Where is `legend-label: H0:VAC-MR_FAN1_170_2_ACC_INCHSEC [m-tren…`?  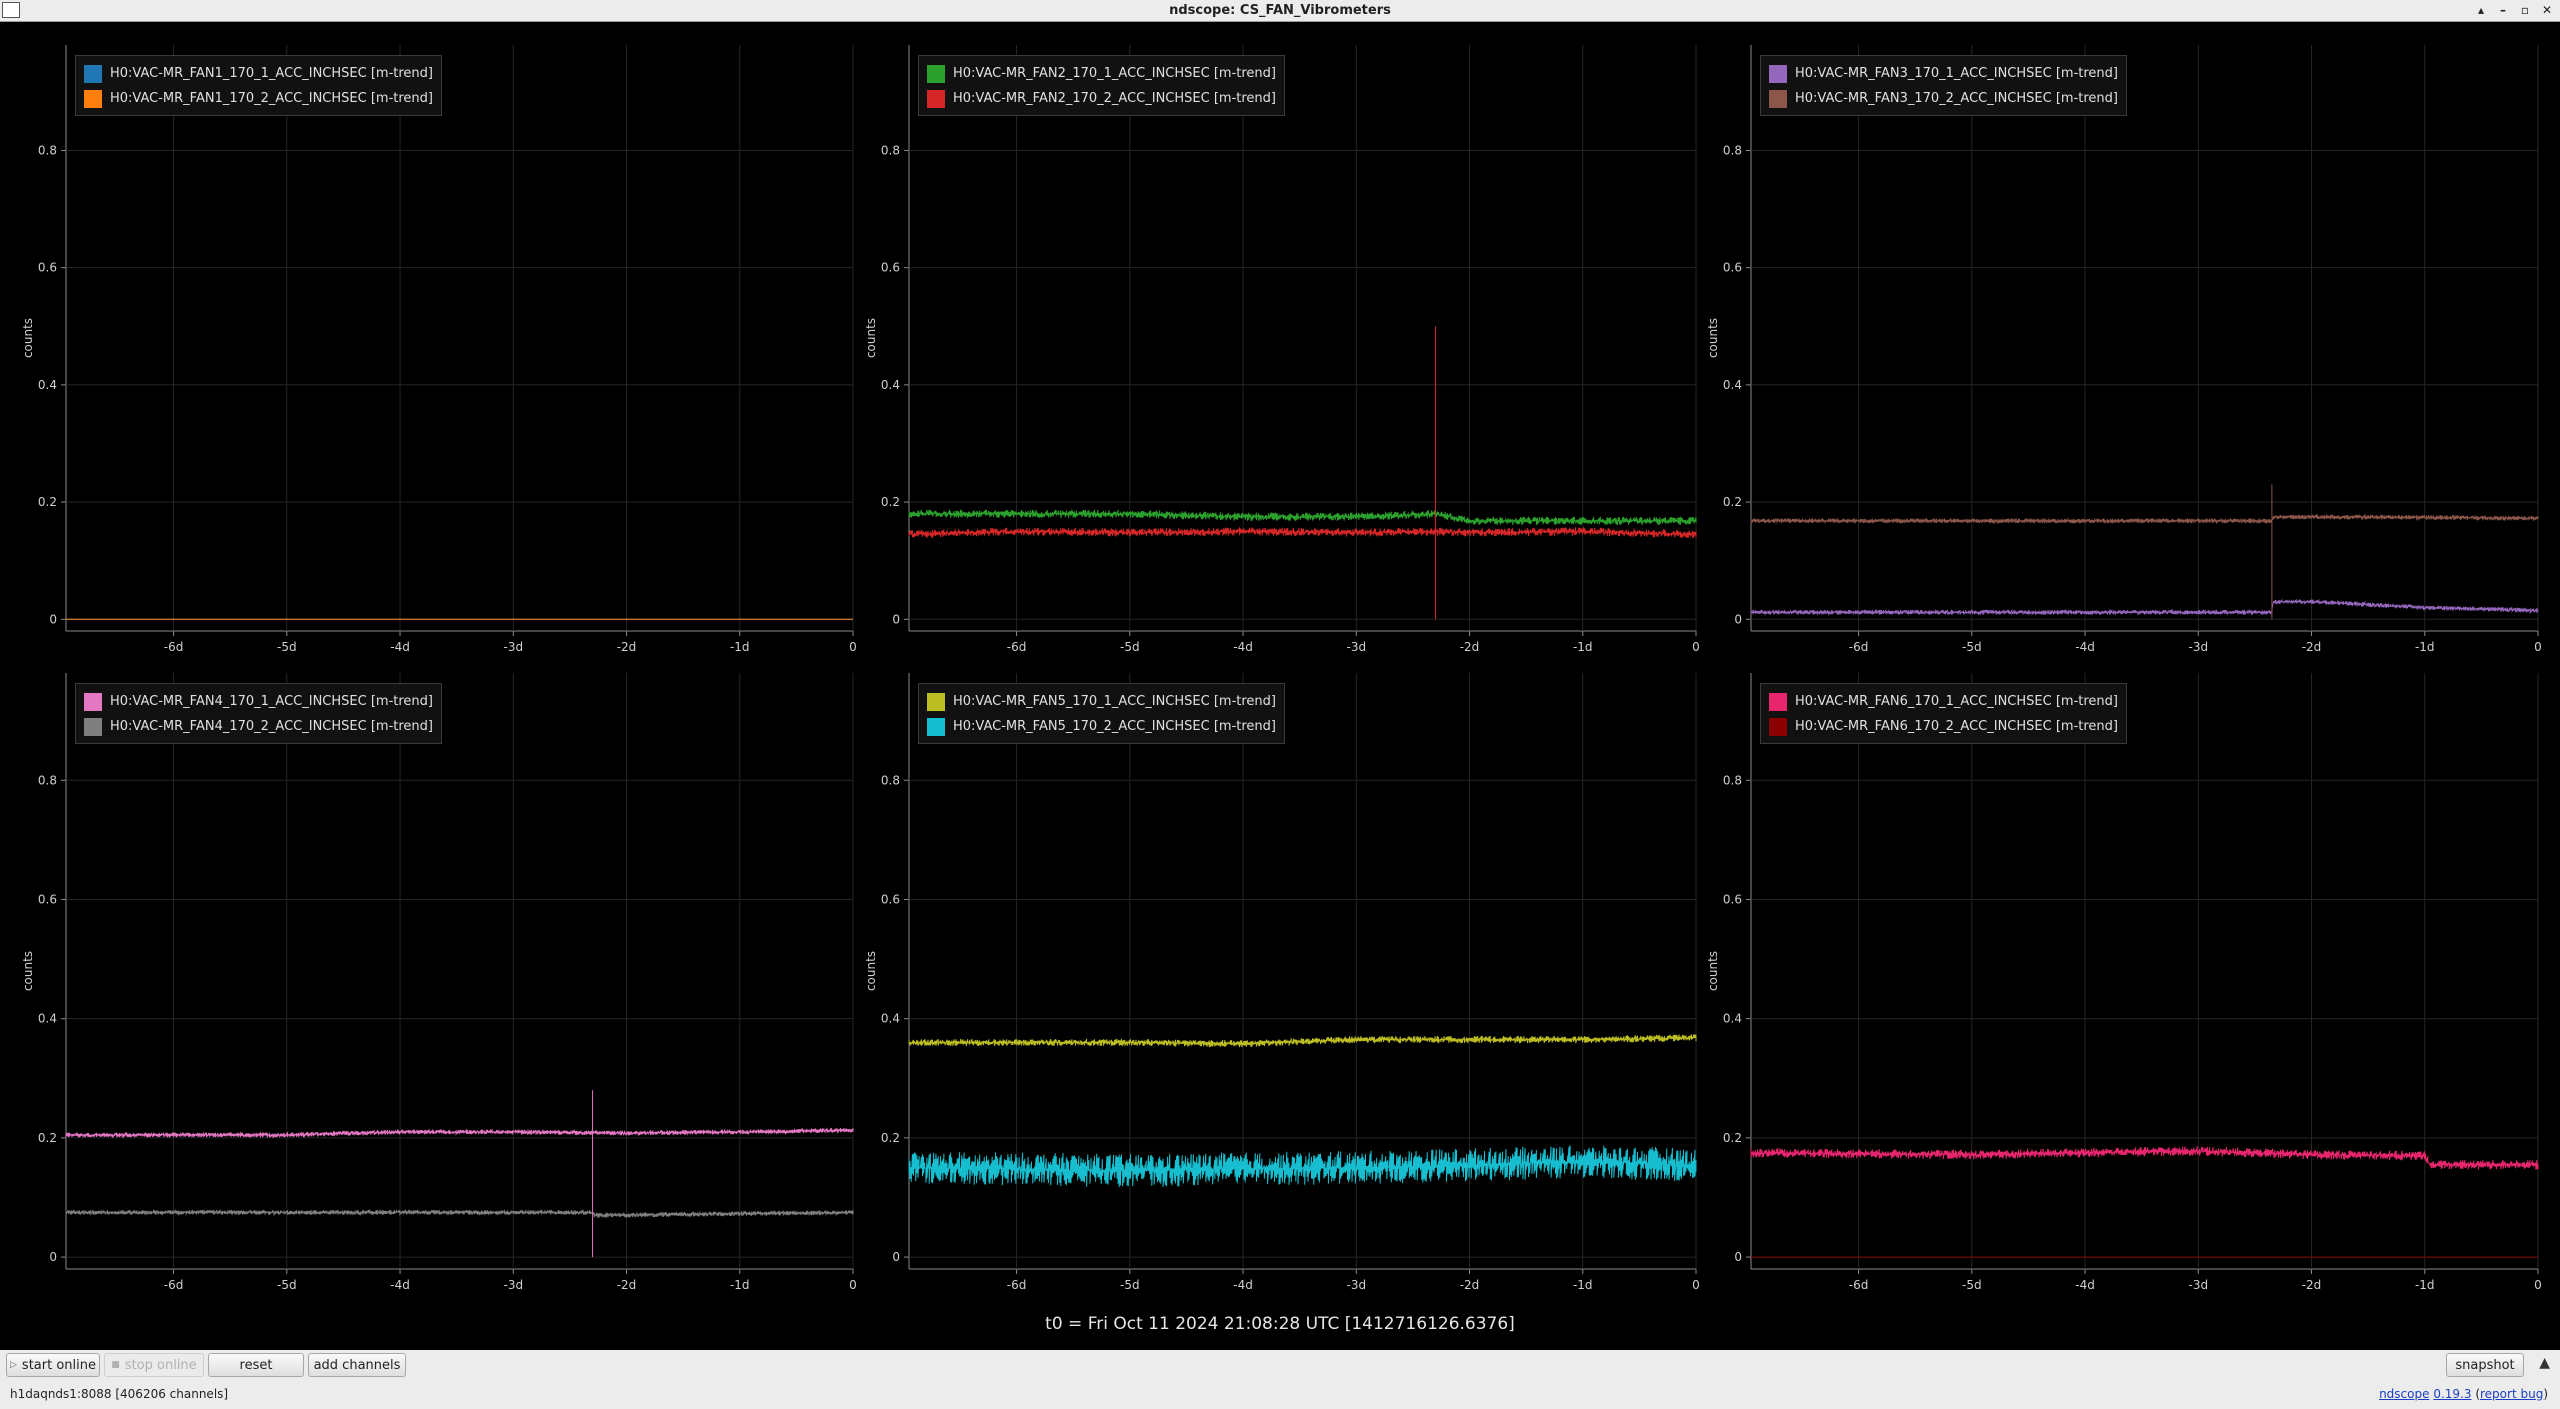 legend-label: H0:VAC-MR_FAN1_170_2_ACC_INCHSEC [m-tren… is located at coordinates (271, 98).